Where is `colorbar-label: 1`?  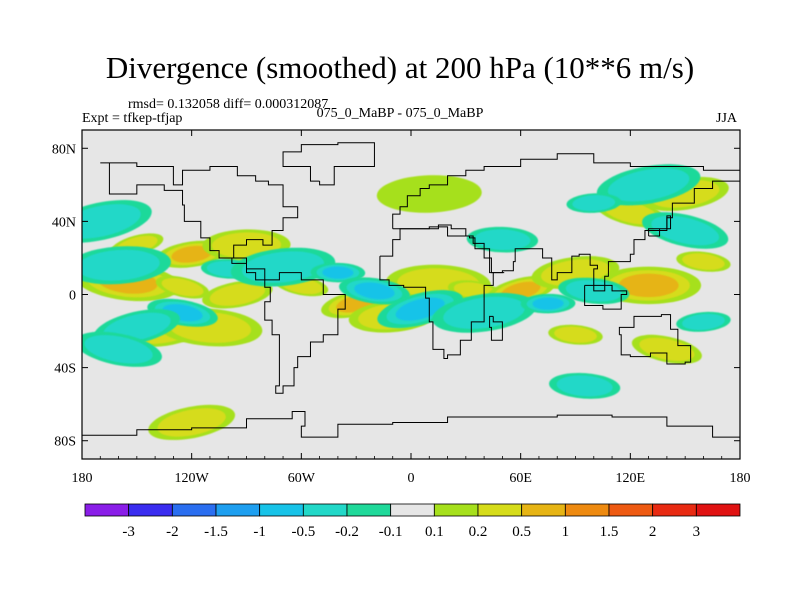
colorbar-label: 1 is located at coordinates (566, 532).